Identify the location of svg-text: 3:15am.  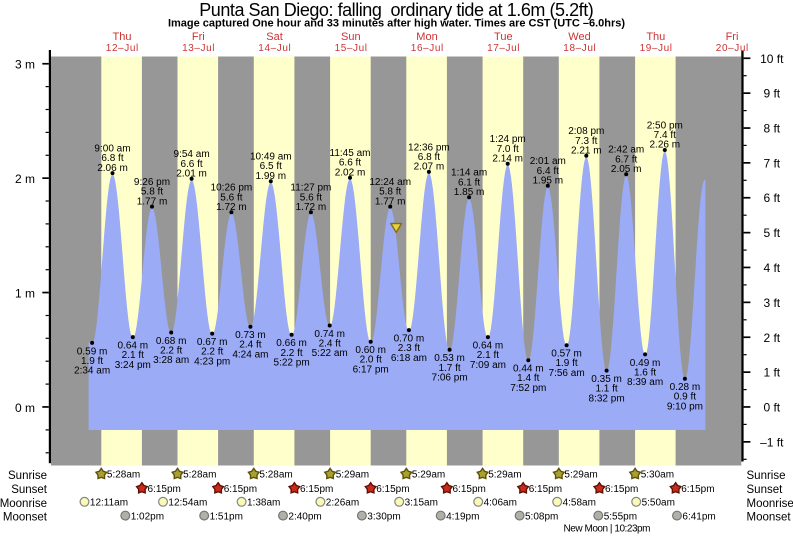
(421, 503).